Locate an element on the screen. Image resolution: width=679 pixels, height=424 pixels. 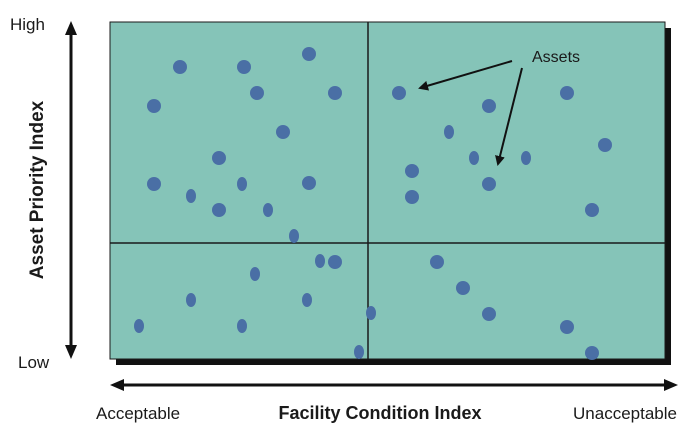
x-axis-title: Facility Condition Index is located at coordinates (379, 413).